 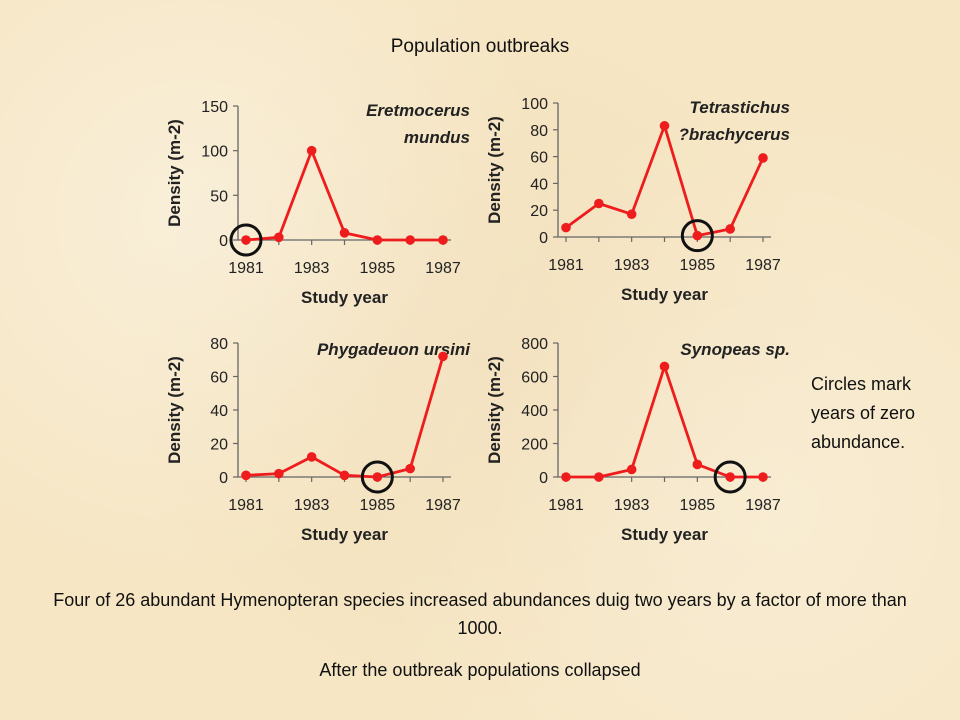 I want to click on y-tick-label: 150, so click(x=214, y=107).